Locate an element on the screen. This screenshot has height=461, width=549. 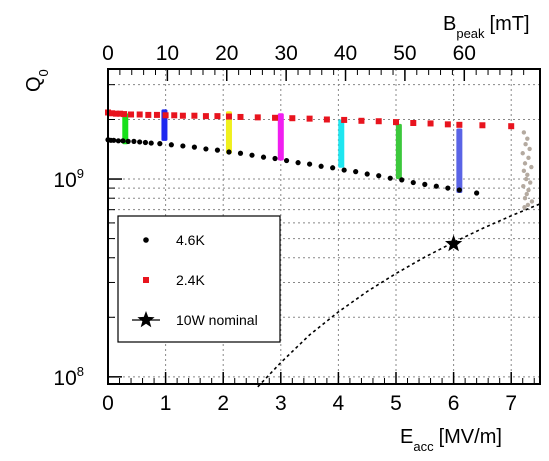
x-tick-label: 3 is located at coordinates (281, 403).